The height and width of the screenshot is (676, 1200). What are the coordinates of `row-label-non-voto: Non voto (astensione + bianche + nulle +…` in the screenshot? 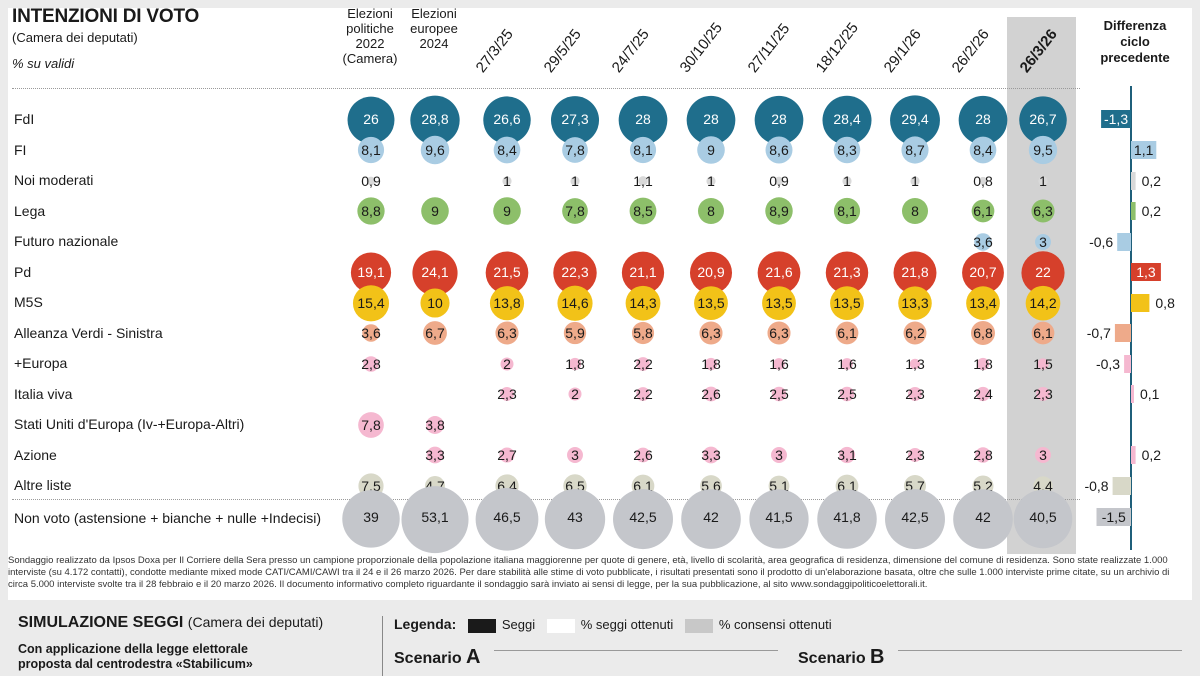 It's located at (168, 518).